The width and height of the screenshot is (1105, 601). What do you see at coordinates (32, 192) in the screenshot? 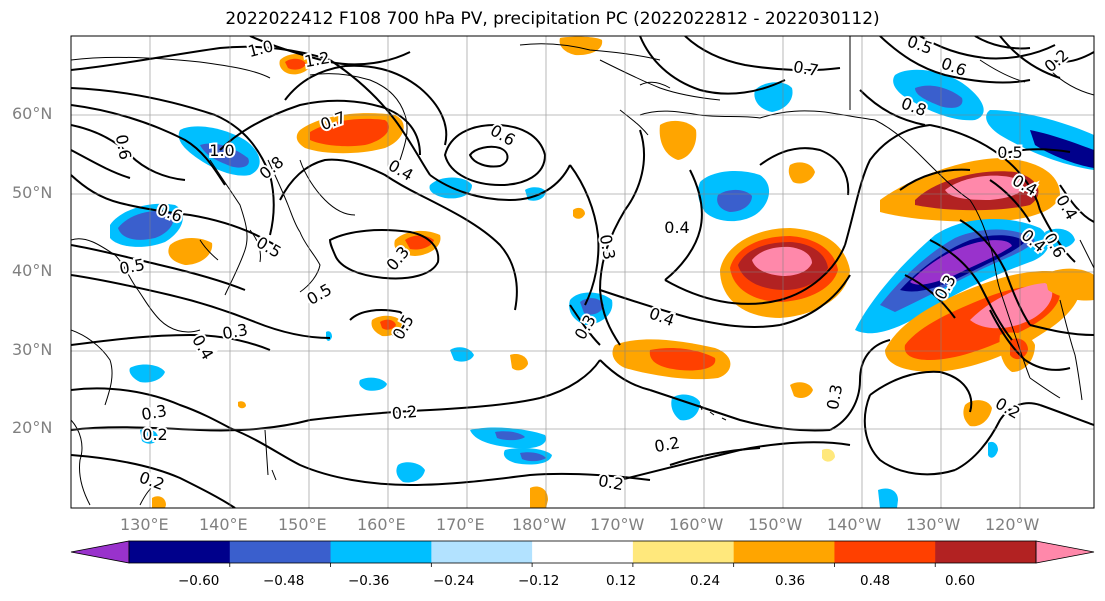
I see `lat-label-50n: 50°N` at bounding box center [32, 192].